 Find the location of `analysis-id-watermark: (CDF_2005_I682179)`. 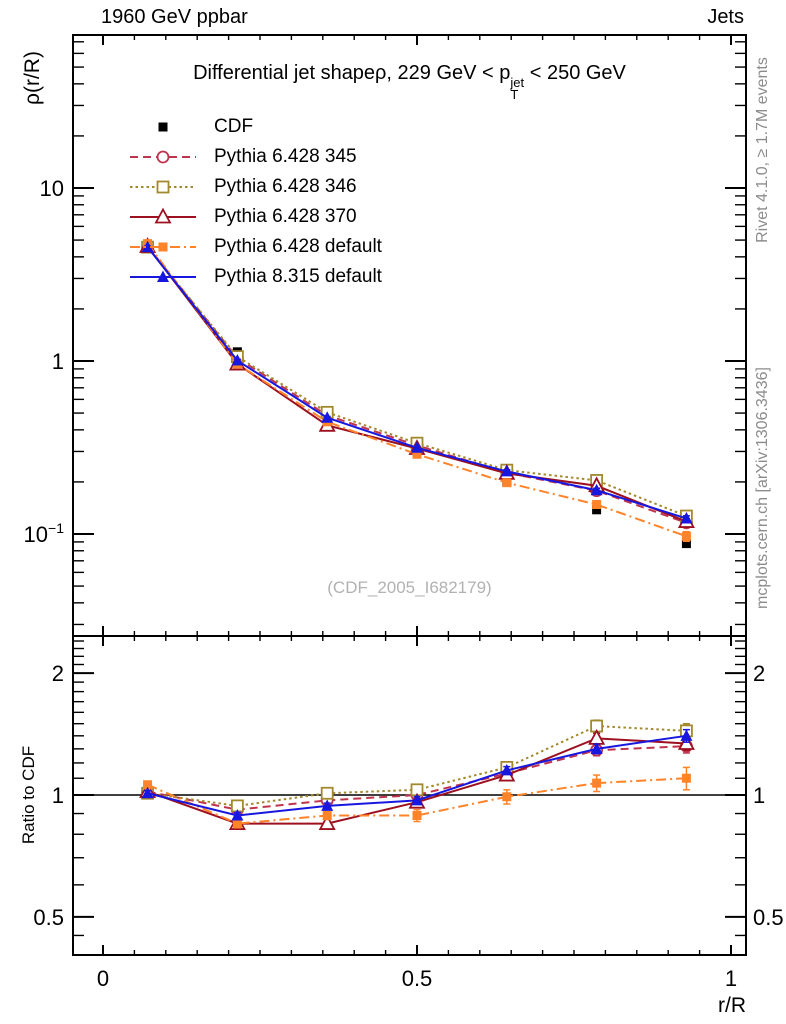

analysis-id-watermark: (CDF_2005_I682179) is located at coordinates (409, 587).